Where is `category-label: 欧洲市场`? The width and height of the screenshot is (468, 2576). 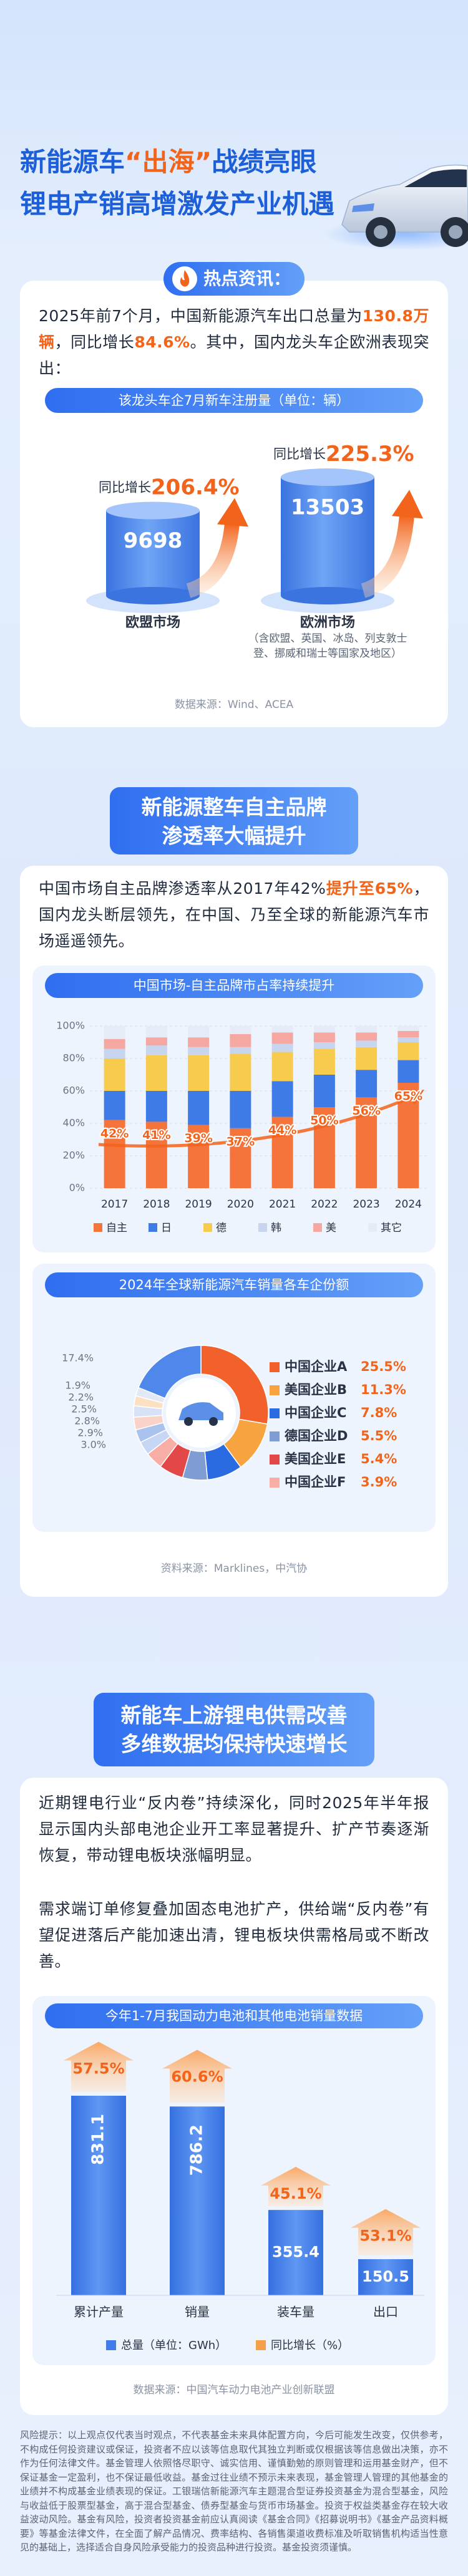 category-label: 欧洲市场 is located at coordinates (328, 622).